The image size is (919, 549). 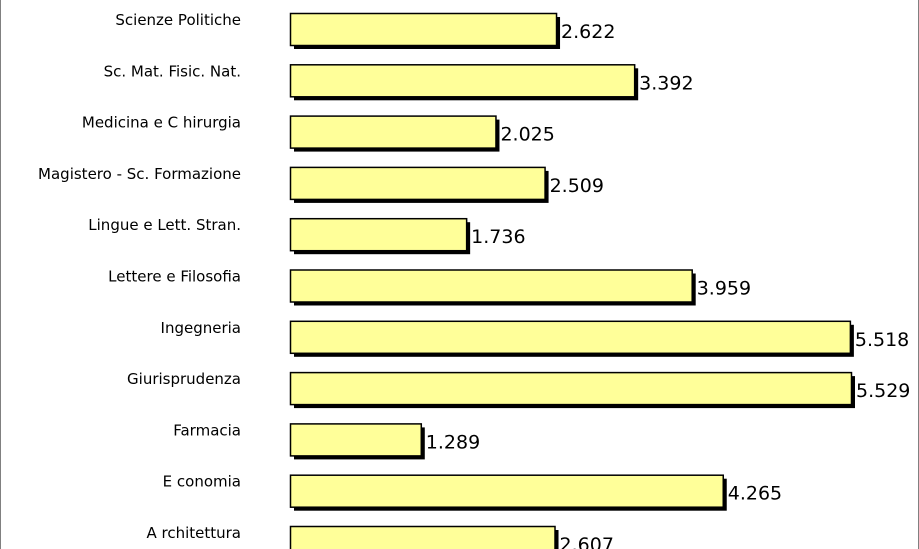 What do you see at coordinates (724, 289) in the screenshot?
I see `value-label: 3.959` at bounding box center [724, 289].